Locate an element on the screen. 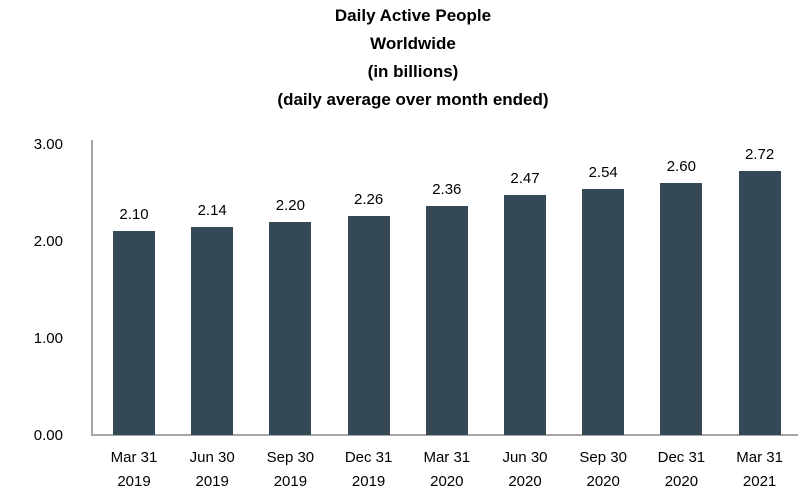 This screenshot has width=798, height=492. bar-value-label: 2.10 is located at coordinates (134, 215).